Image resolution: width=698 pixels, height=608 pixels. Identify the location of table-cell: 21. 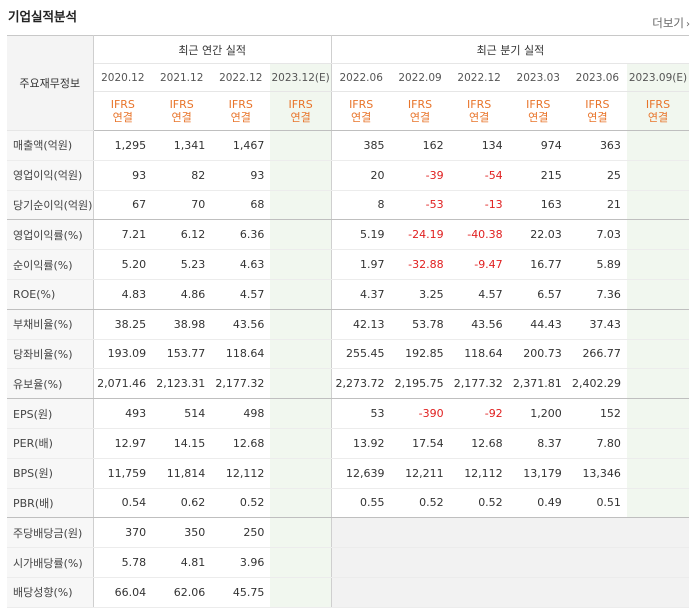
(597, 205).